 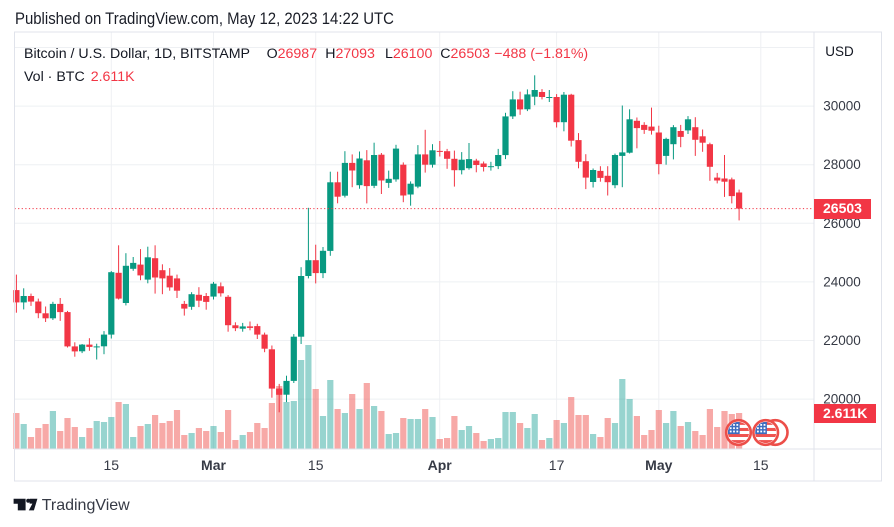 I want to click on svg-text: 30000, so click(x=842, y=106).